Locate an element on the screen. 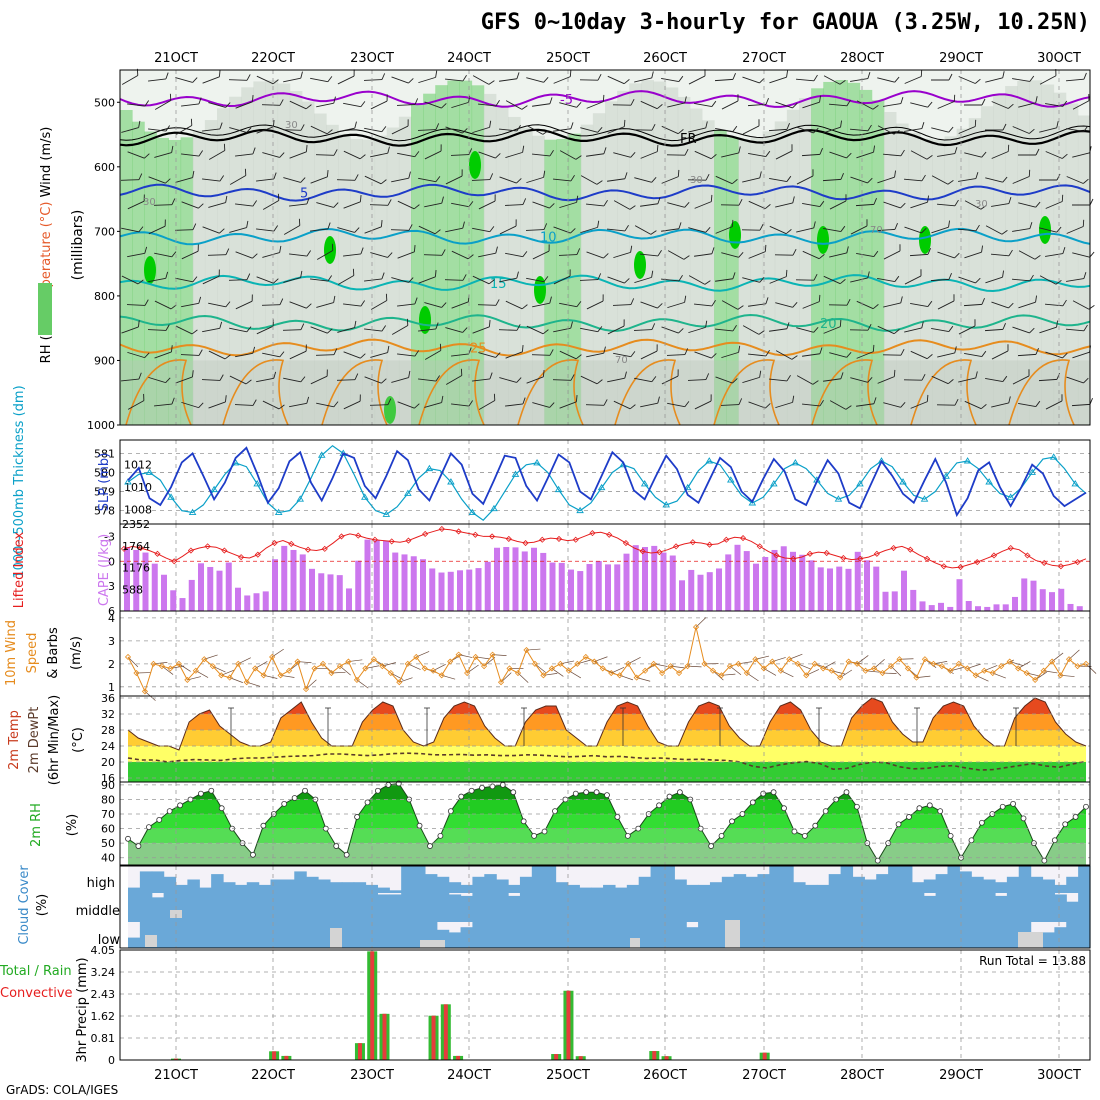  temp-contour-fr-double is located at coordinates (605, 133).